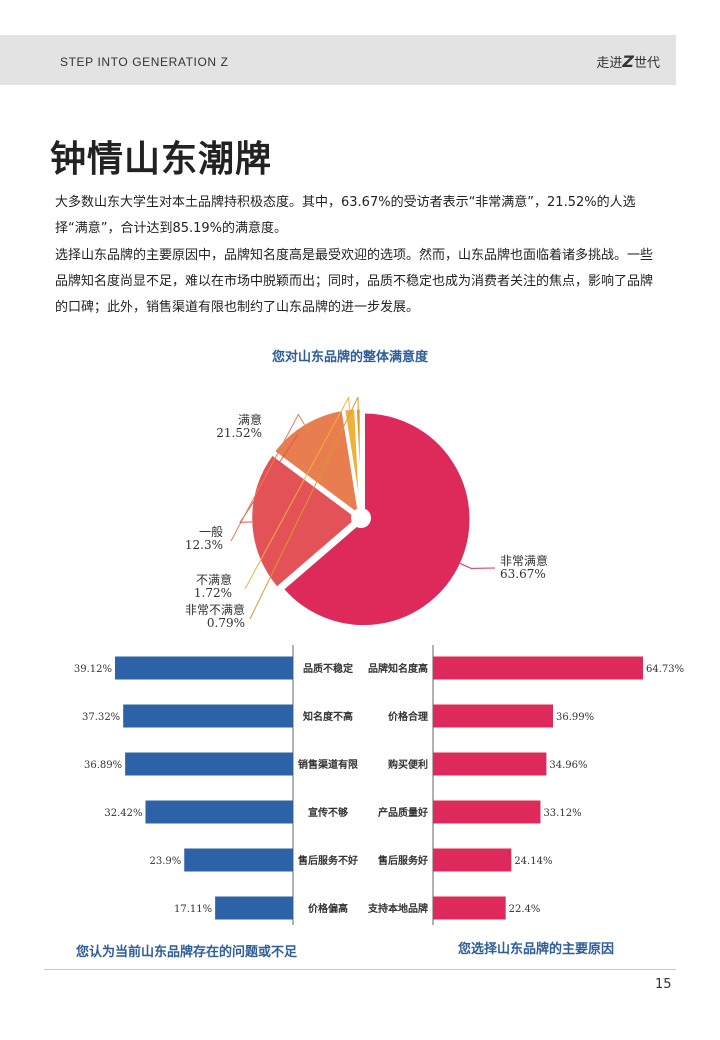 This screenshot has height=1040, width=720. What do you see at coordinates (403, 812) in the screenshot?
I see `reasons-category-label: 产品质量好` at bounding box center [403, 812].